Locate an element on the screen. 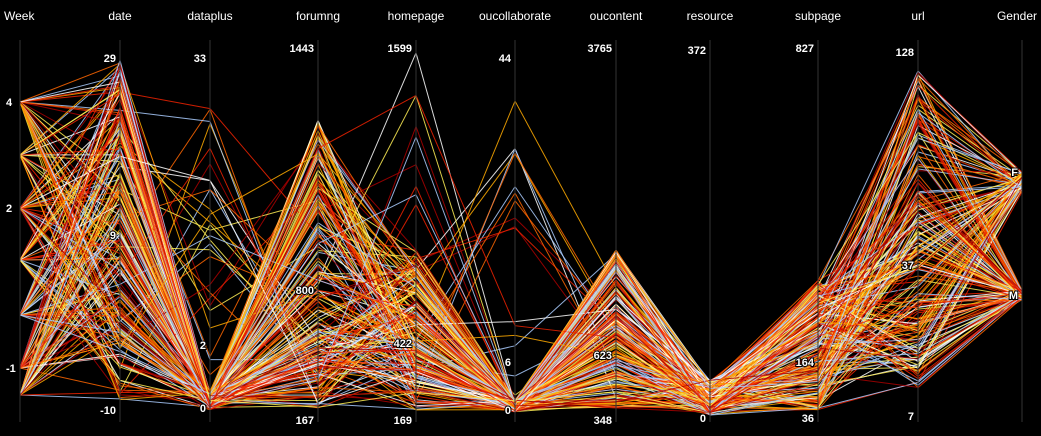  tick-label: 4 is located at coordinates (9, 103).